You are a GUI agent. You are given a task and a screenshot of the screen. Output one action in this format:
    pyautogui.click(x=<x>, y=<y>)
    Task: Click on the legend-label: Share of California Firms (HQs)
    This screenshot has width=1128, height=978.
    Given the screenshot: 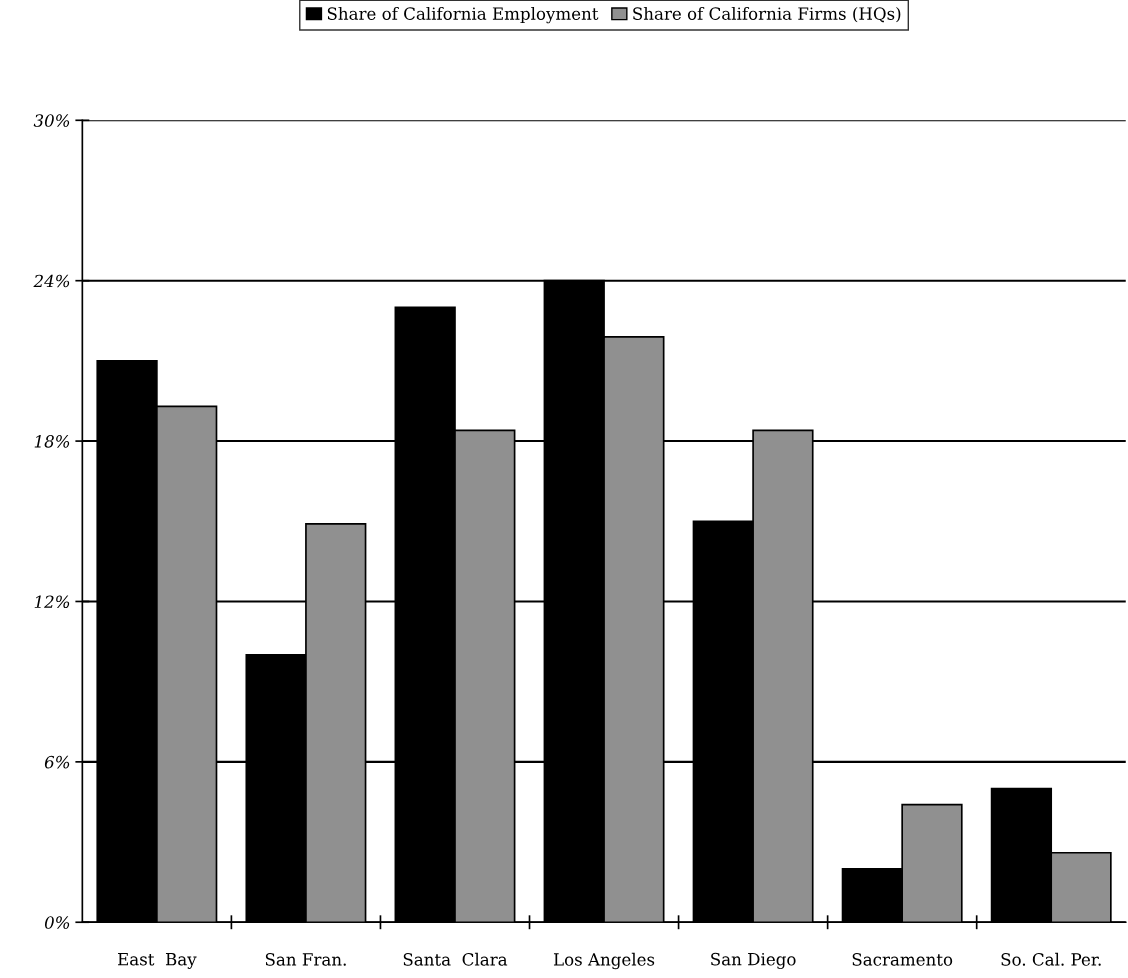 What is the action you would take?
    pyautogui.click(x=767, y=14)
    